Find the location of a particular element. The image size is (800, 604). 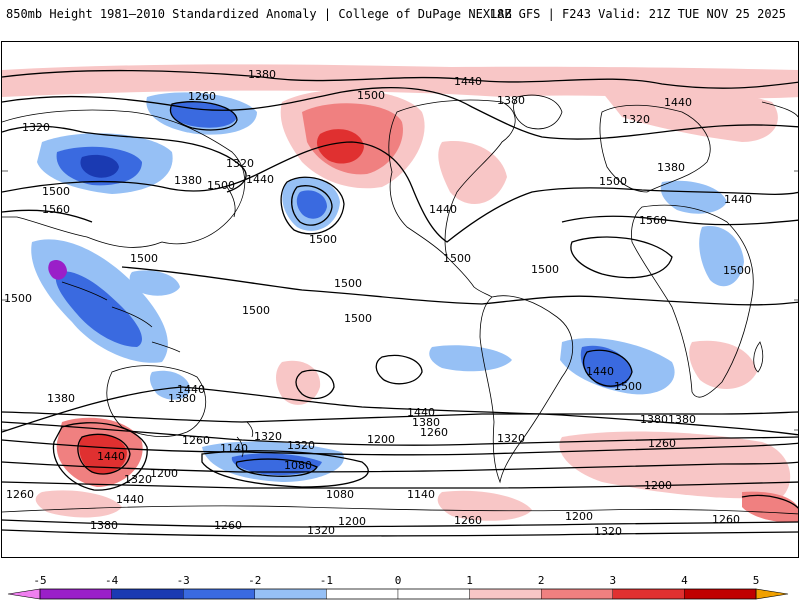

contour-1260-south is located at coordinates (400, 467).